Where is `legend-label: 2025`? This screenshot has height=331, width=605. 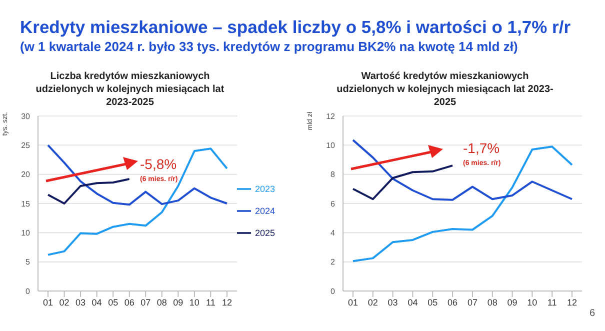 legend-label: 2025 is located at coordinates (264, 233).